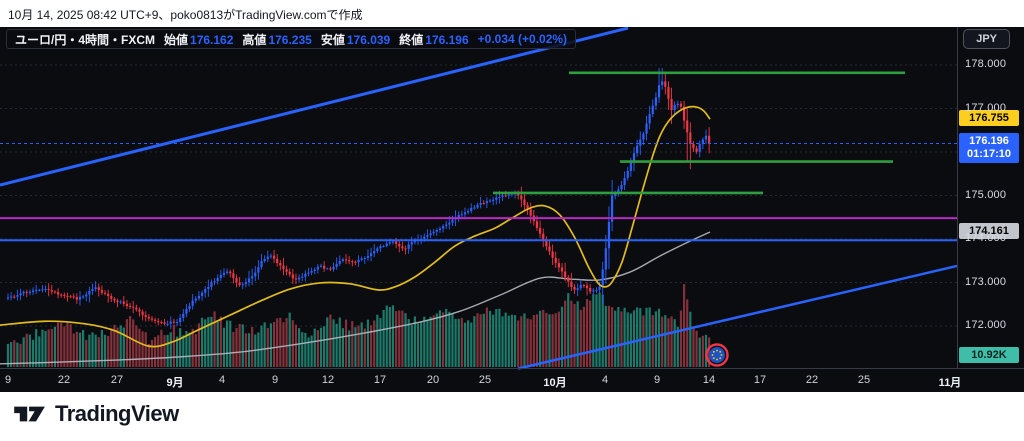  Describe the element at coordinates (512, 380) in the screenshot. I see `time-axis: 9 22 27 9月 4 9 12 17 20 25 10月 4 9 14 17 22 25 11月` at that location.